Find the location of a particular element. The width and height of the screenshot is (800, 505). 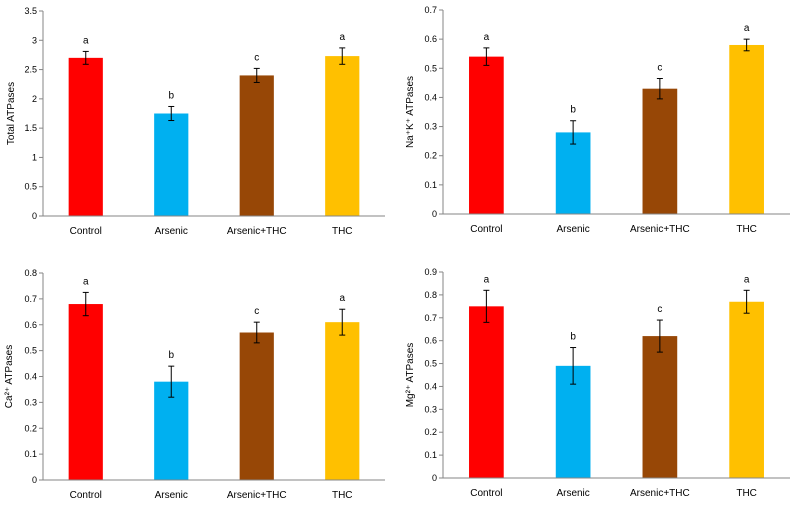

y-tick-label: 0.9 is located at coordinates (430, 272).